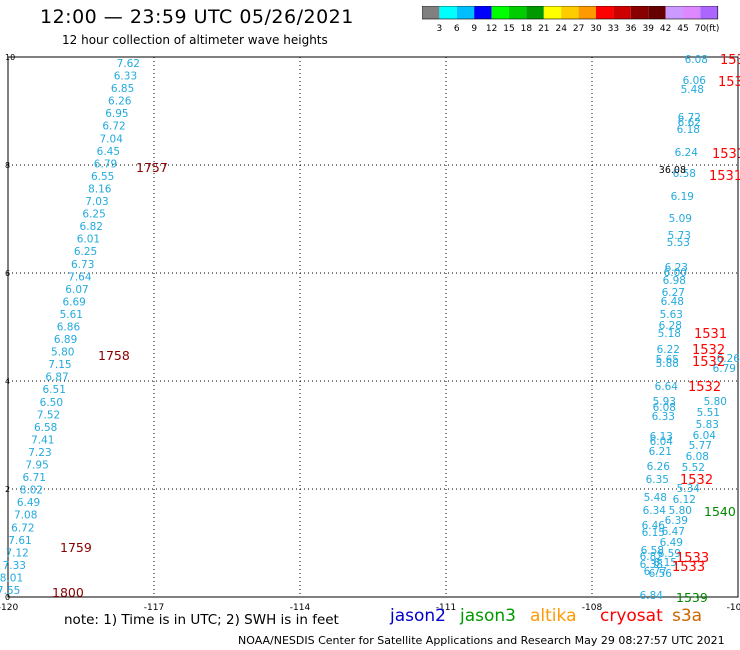  I want to click on swh-value: 6.06, so click(695, 81).